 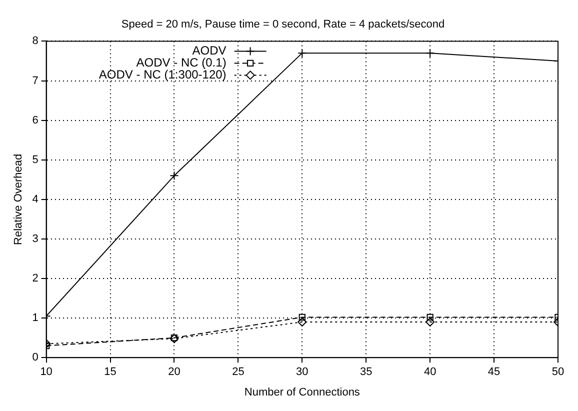 I want to click on y-tick-label: 1, so click(x=35, y=318).